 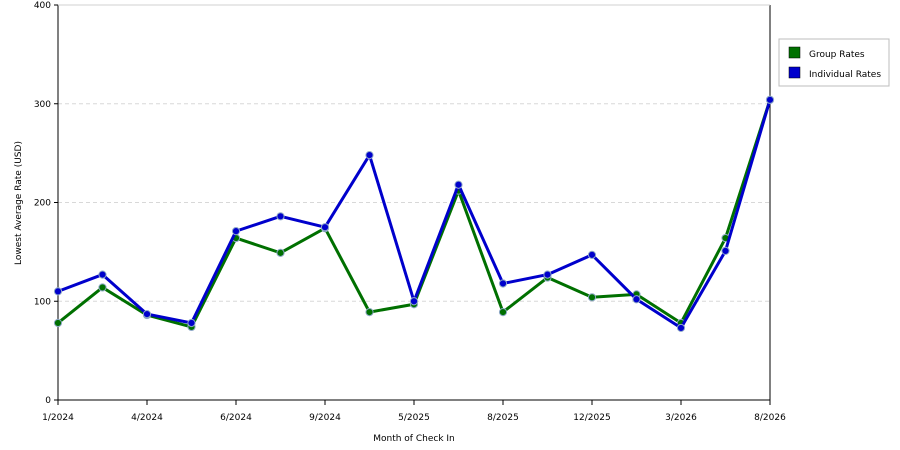 I want to click on x-tick-label-8: 8/2026, so click(x=770, y=418).